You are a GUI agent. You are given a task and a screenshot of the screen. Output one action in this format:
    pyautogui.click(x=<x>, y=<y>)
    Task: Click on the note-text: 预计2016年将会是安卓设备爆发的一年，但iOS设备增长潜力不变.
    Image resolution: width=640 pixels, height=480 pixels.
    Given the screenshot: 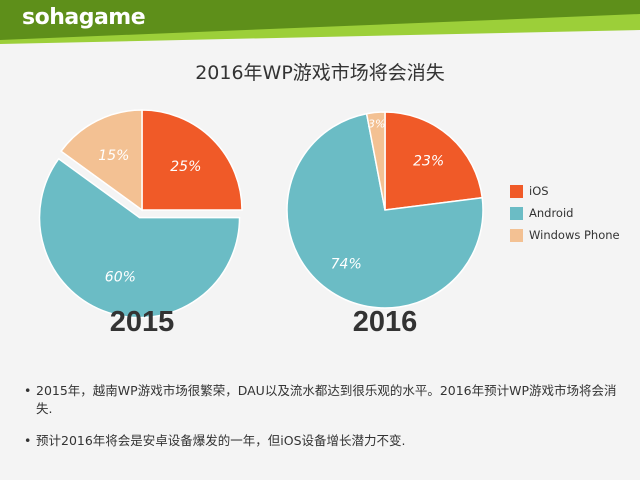 What is the action you would take?
    pyautogui.click(x=221, y=440)
    